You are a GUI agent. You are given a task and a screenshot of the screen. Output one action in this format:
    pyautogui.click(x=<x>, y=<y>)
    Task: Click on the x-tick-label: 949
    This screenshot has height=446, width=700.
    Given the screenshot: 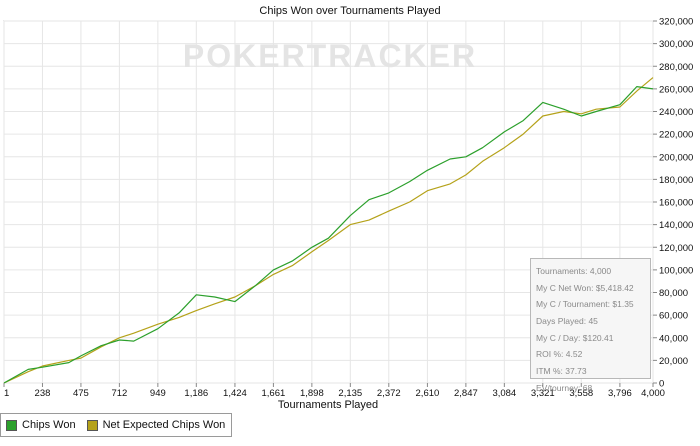 What is the action you would take?
    pyautogui.click(x=158, y=393)
    